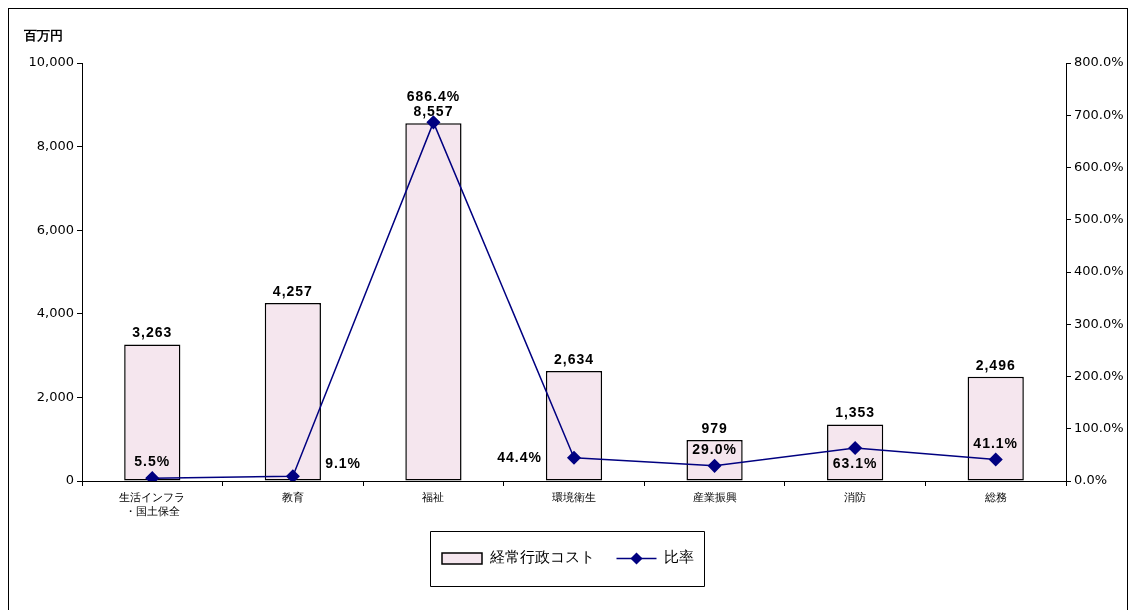 This screenshot has width=1128, height=610. I want to click on y-tick-label: 4,000, so click(55, 313).